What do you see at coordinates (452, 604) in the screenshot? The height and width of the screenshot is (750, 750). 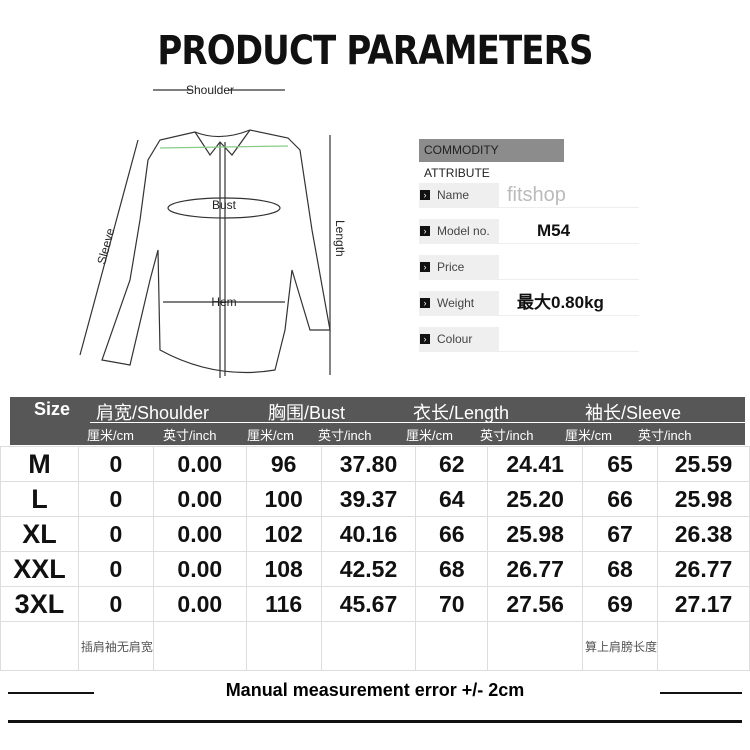 I see `value-cell: 70` at bounding box center [452, 604].